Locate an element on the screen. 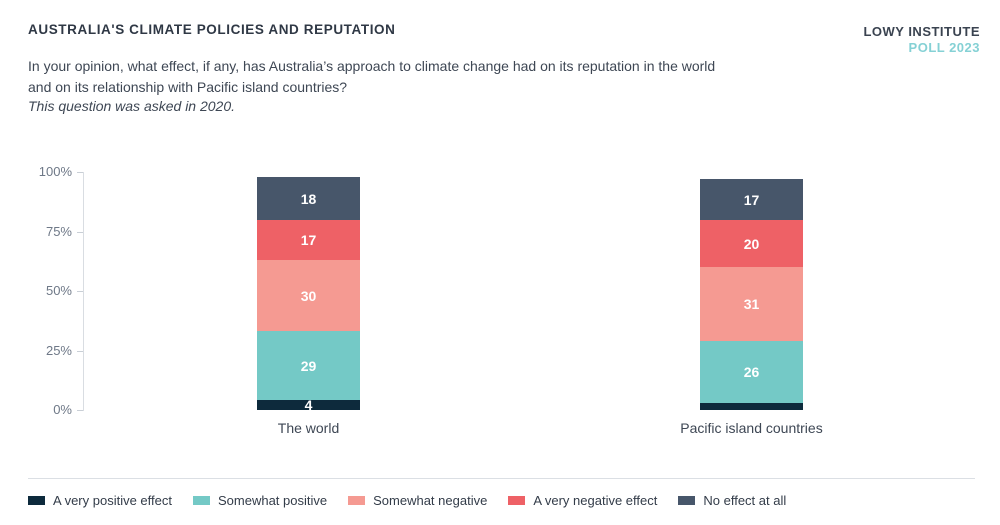 Image resolution: width=1000 pixels, height=525 pixels. bar-segment-value: 20 is located at coordinates (751, 243).